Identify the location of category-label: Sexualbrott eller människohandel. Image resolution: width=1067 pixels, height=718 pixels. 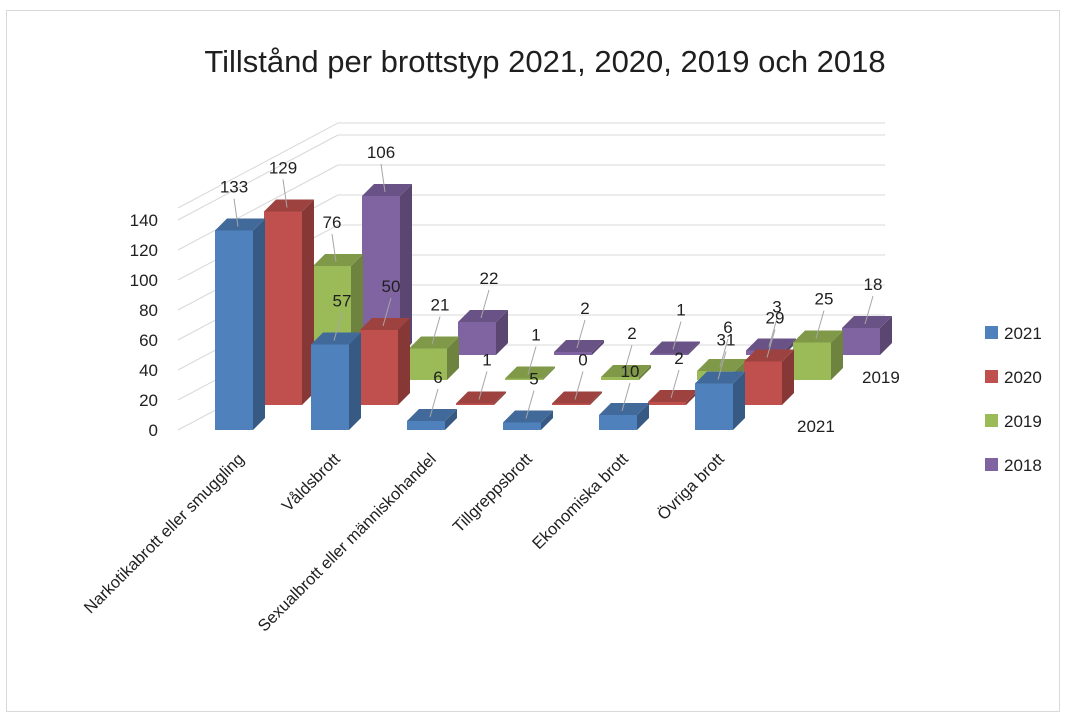
(347, 542).